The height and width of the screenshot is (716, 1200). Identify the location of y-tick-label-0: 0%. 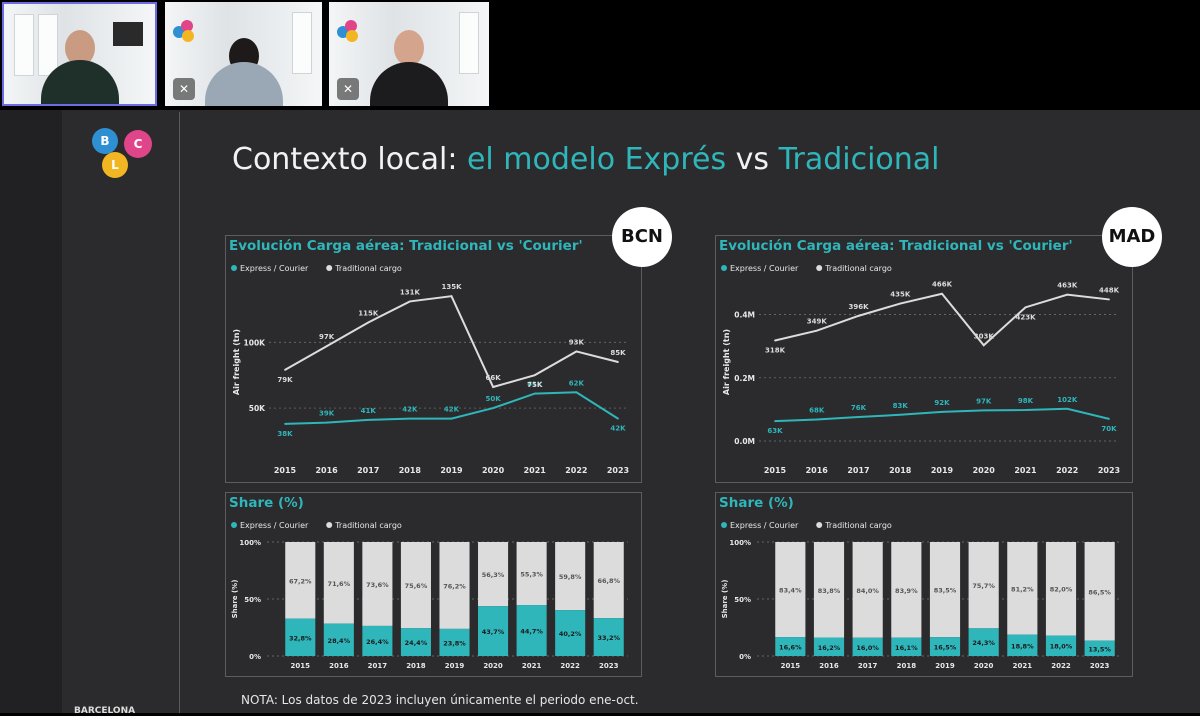
(745, 657).